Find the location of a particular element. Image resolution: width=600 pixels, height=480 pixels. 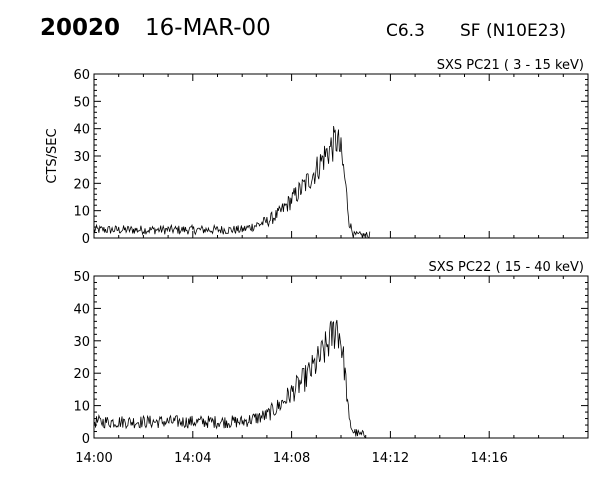

chart-title-1: SXS PC22 ( 15 - 40 keV) is located at coordinates (506, 267).